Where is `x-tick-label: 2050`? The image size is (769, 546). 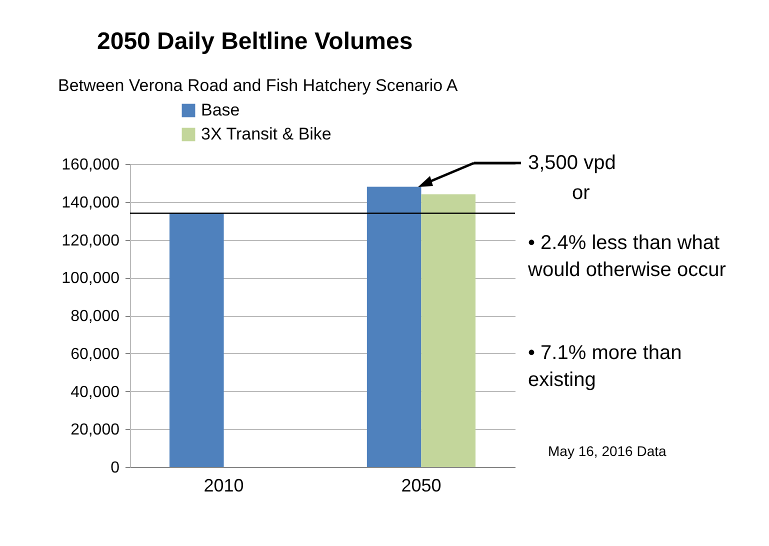
x-tick-label: 2050 is located at coordinates (421, 486).